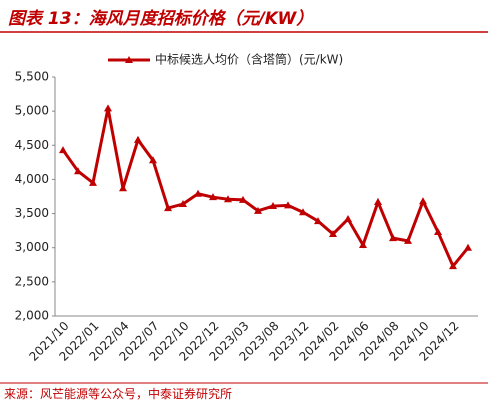 The width and height of the screenshot is (488, 404). What do you see at coordinates (129, 59) in the screenshot?
I see `legend-marker` at bounding box center [129, 59].